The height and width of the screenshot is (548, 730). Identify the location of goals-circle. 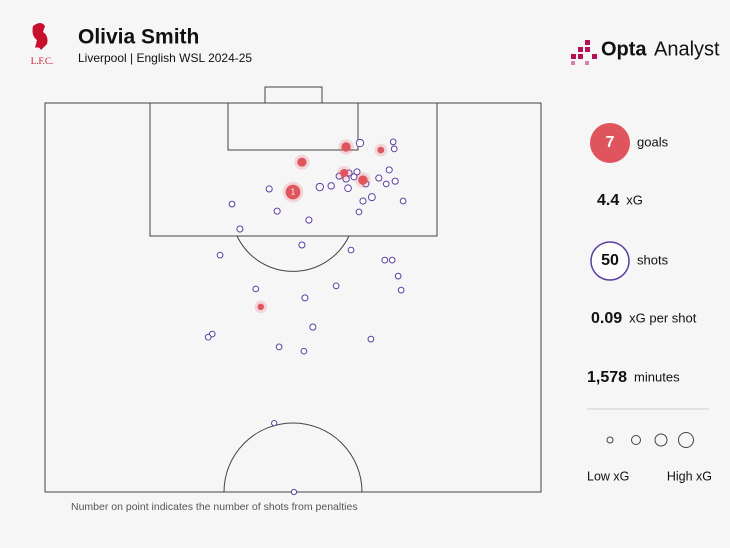
(610, 143).